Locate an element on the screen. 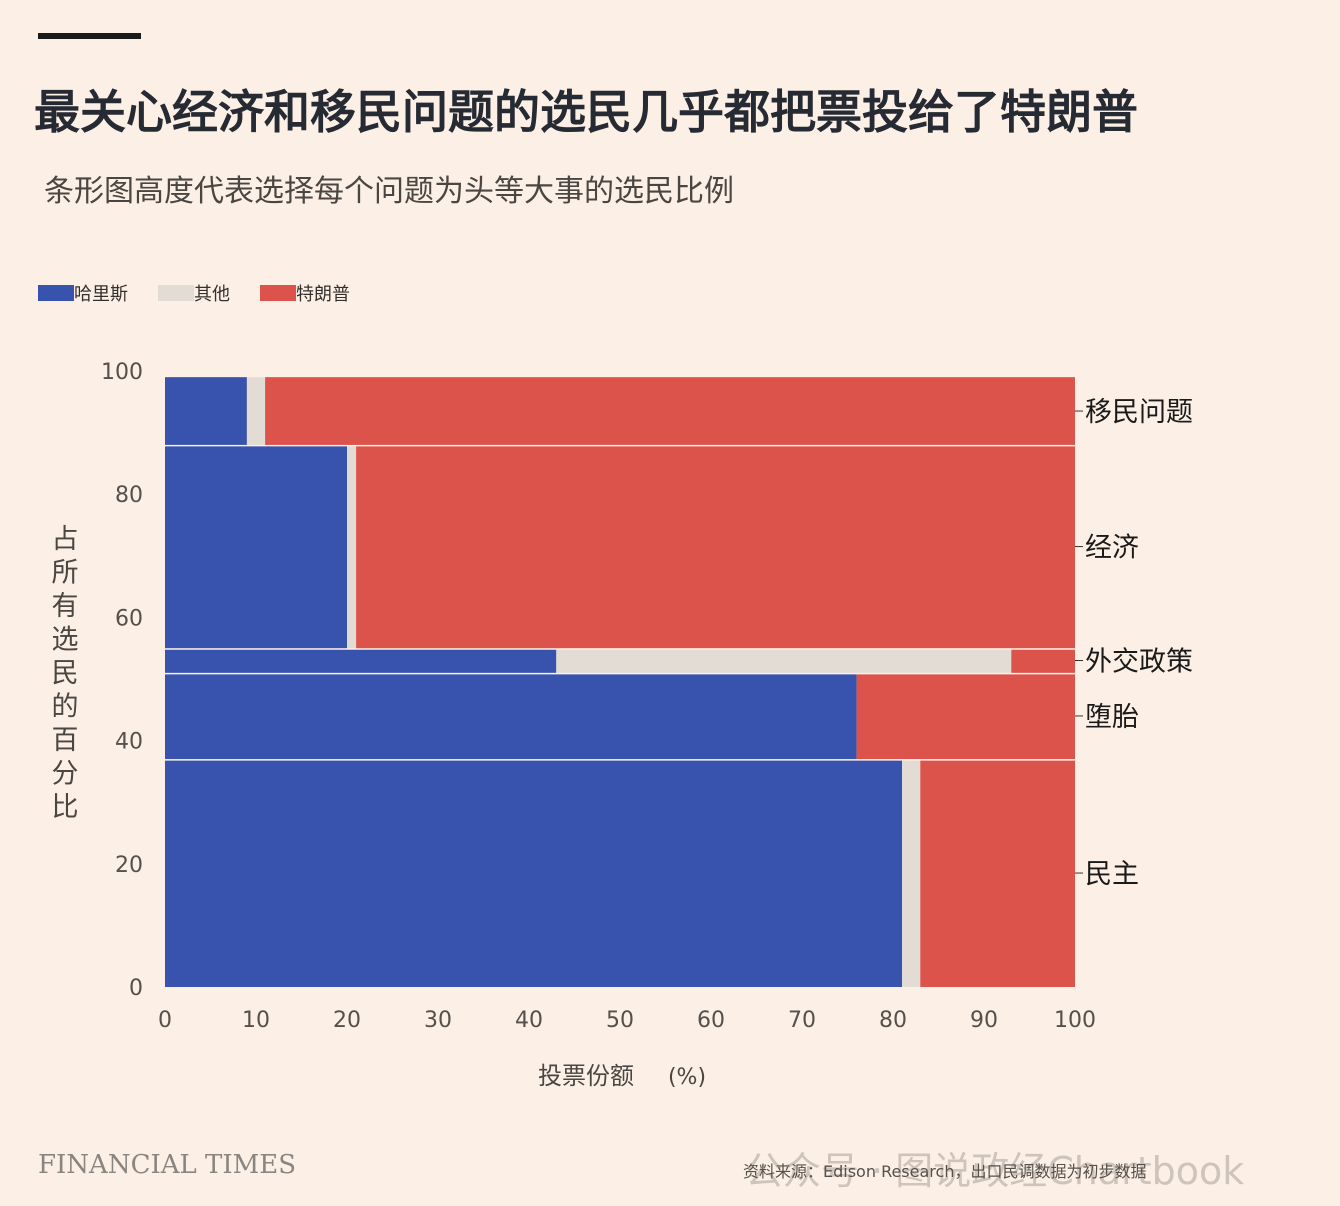 The height and width of the screenshot is (1206, 1340). legend: 哈里斯 其他 特朗普 is located at coordinates (209, 293).